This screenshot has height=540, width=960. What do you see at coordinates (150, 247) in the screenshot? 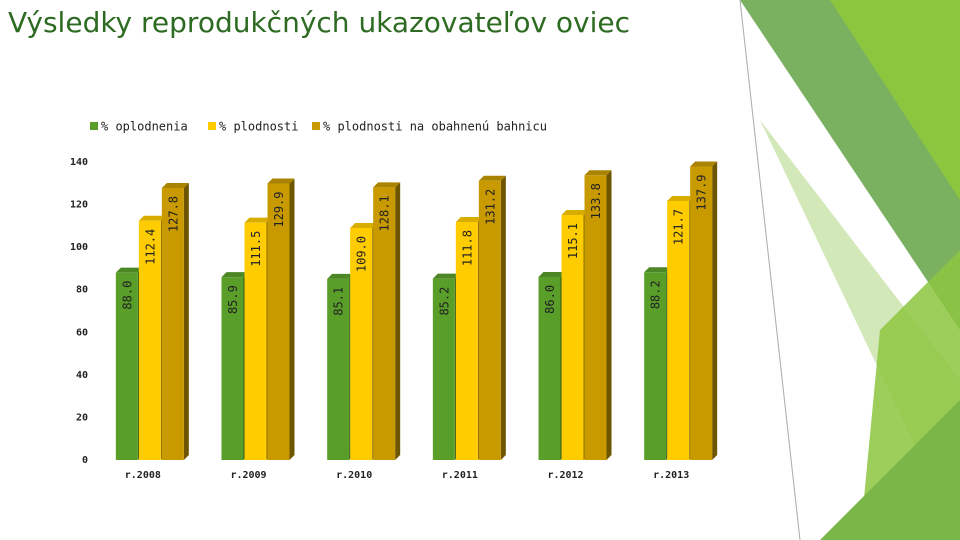
I see `data-label: 112.4` at bounding box center [150, 247].